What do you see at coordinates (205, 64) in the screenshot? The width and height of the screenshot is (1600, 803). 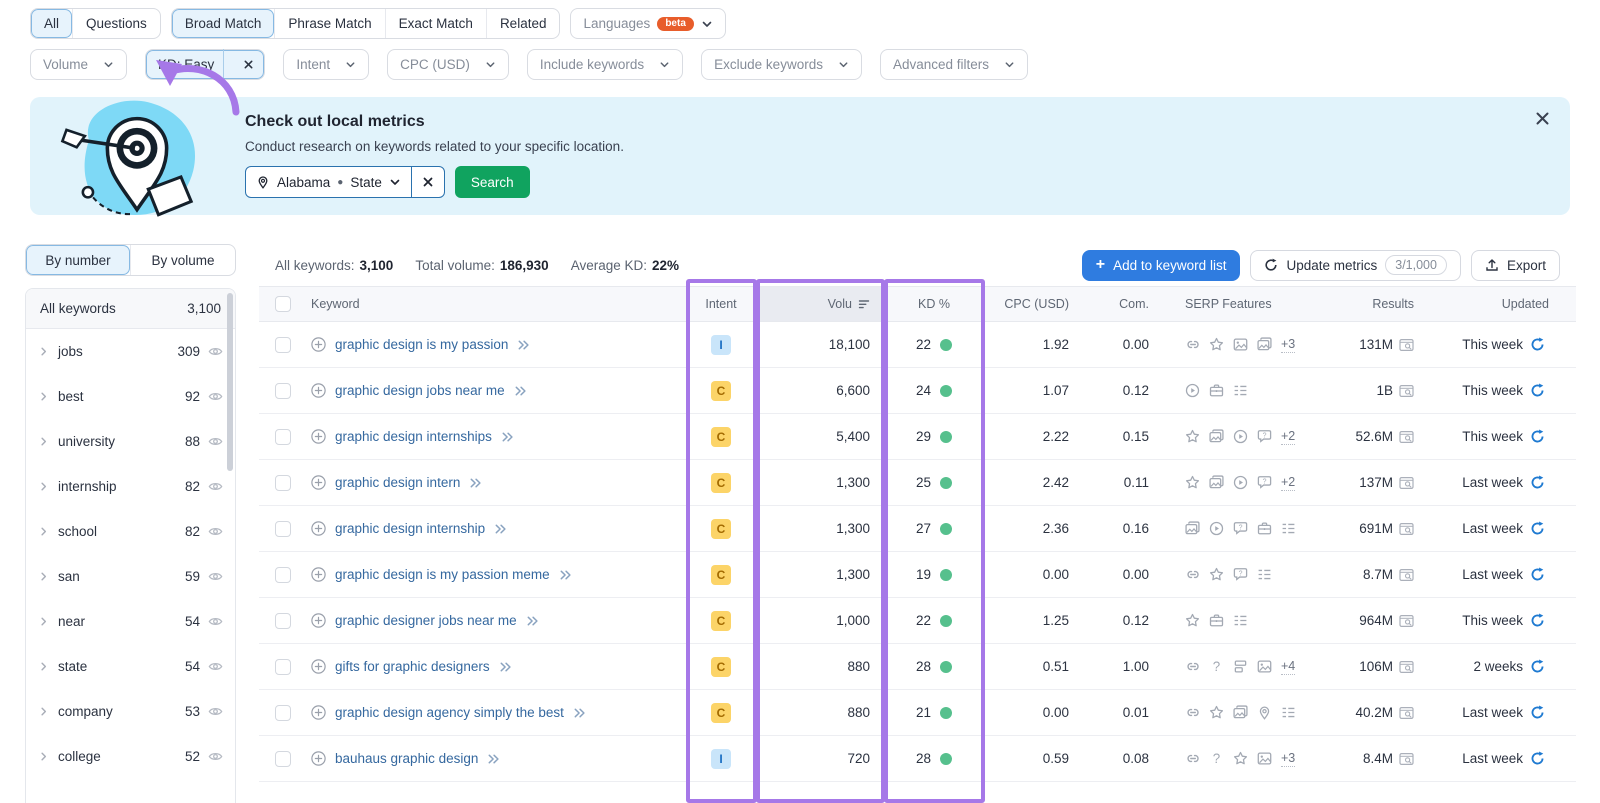 I see `filter-kd-easy: KD: Easy` at bounding box center [205, 64].